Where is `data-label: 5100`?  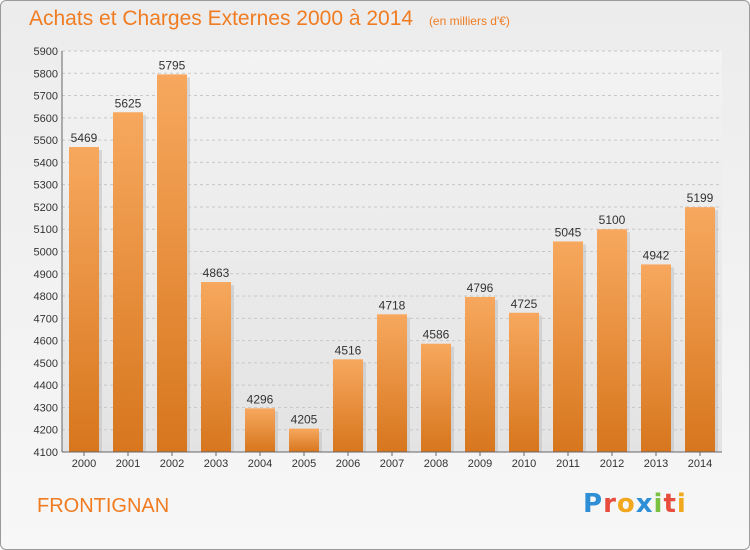
data-label: 5100 is located at coordinates (612, 220).